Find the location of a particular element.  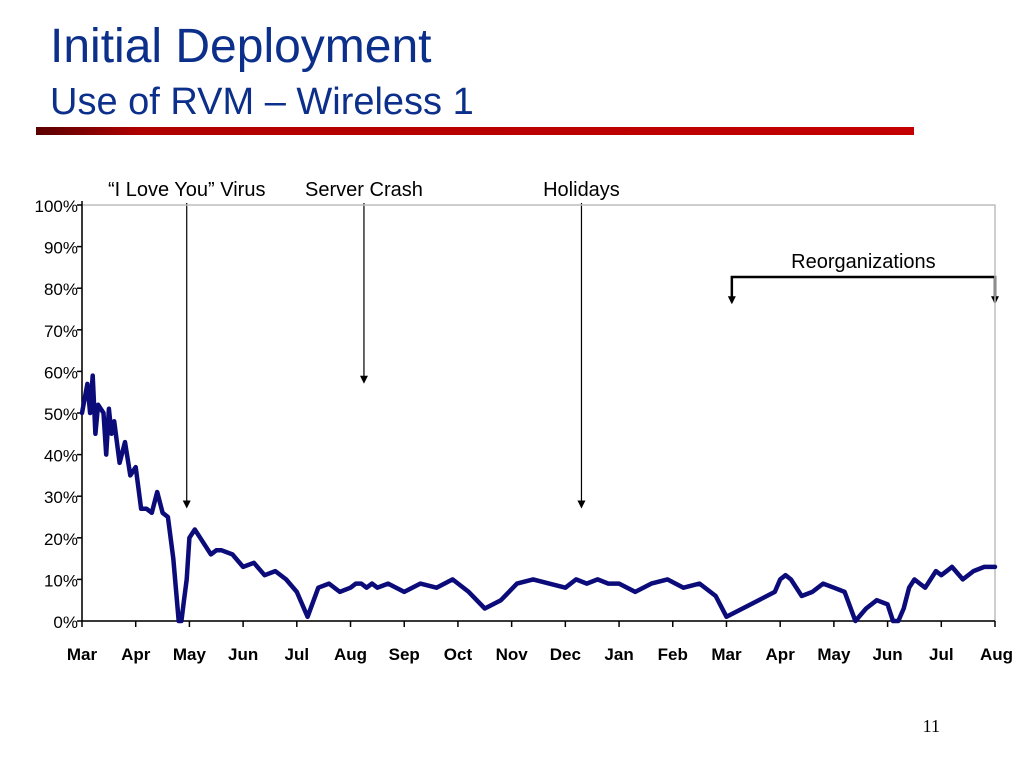

y-tick-label: 90% is located at coordinates (61, 248).